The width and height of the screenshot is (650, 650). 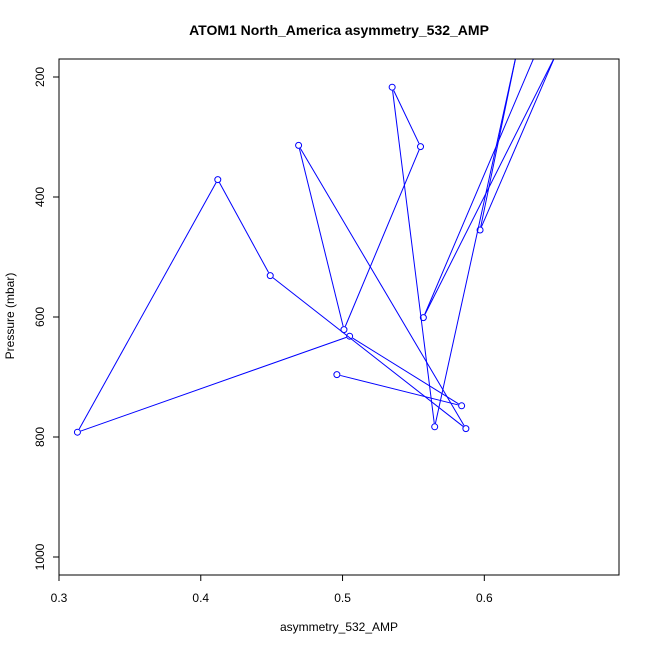 I want to click on x-tick-label: 0.6, so click(x=484, y=598).